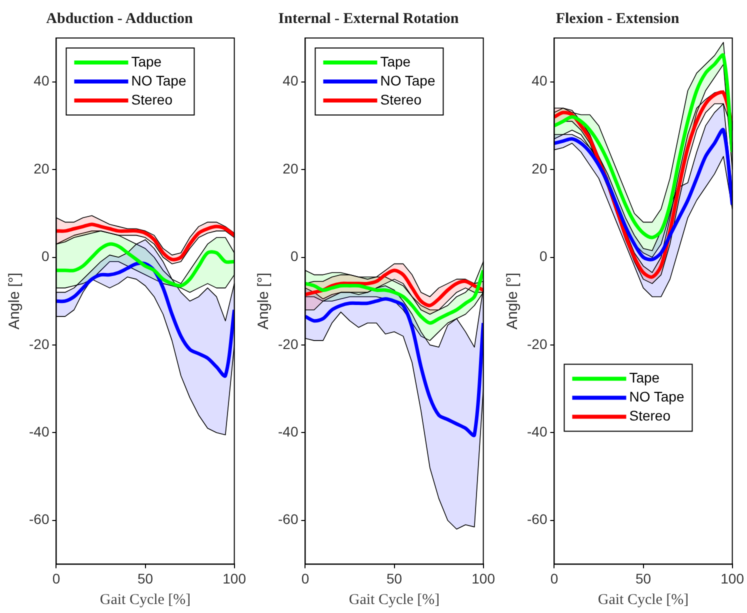 The height and width of the screenshot is (613, 747). Describe the element at coordinates (369, 18) in the screenshot. I see `chart-title: Internal - External Rotation` at that location.